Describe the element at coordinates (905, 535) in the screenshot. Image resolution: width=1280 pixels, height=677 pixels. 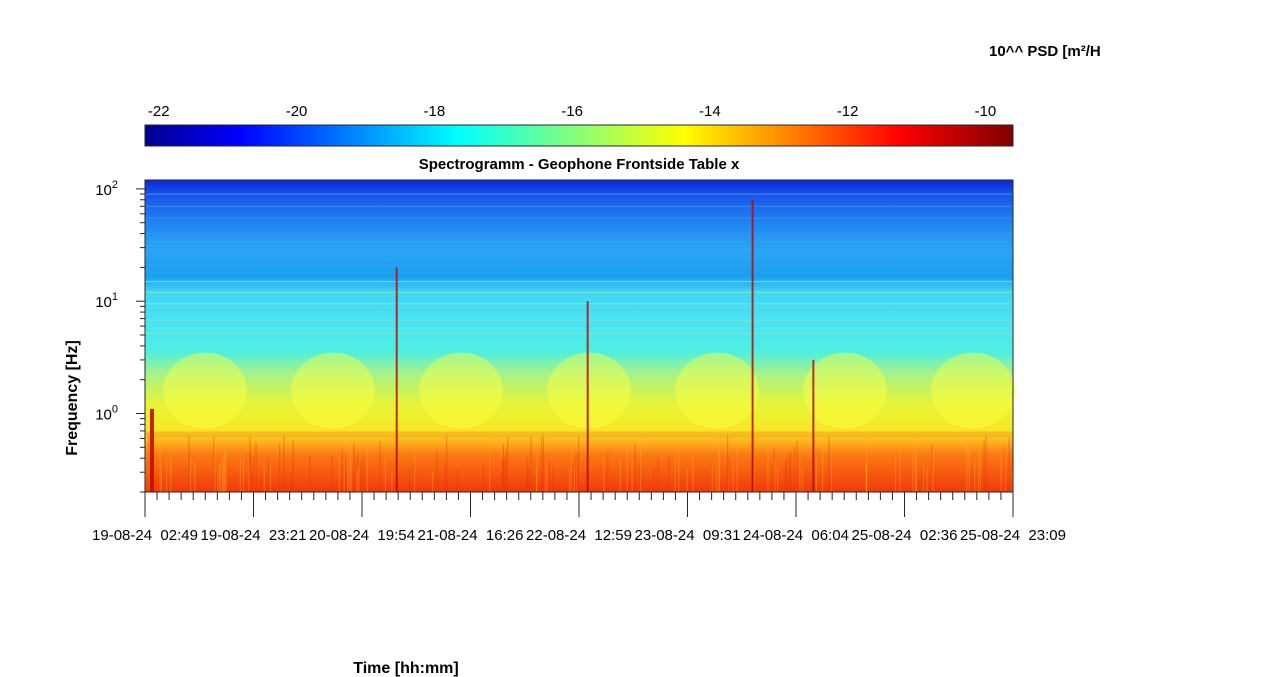
I see `x-tick-label: 25-08-24 02:36` at that location.